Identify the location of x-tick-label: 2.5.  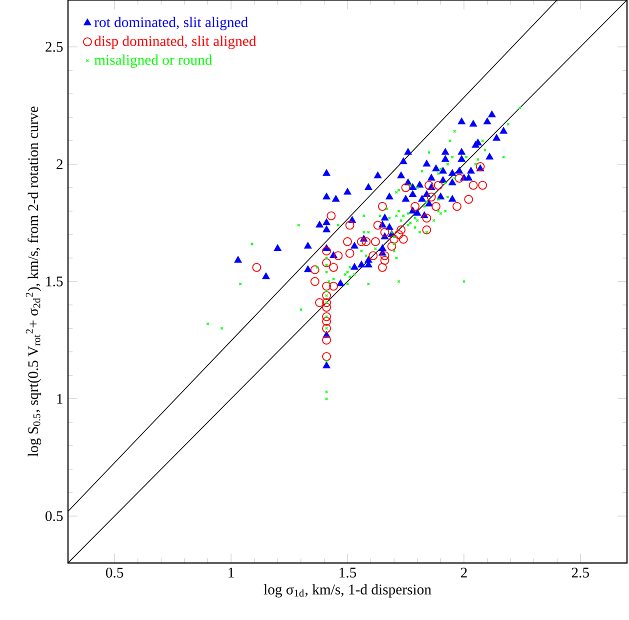
(581, 573).